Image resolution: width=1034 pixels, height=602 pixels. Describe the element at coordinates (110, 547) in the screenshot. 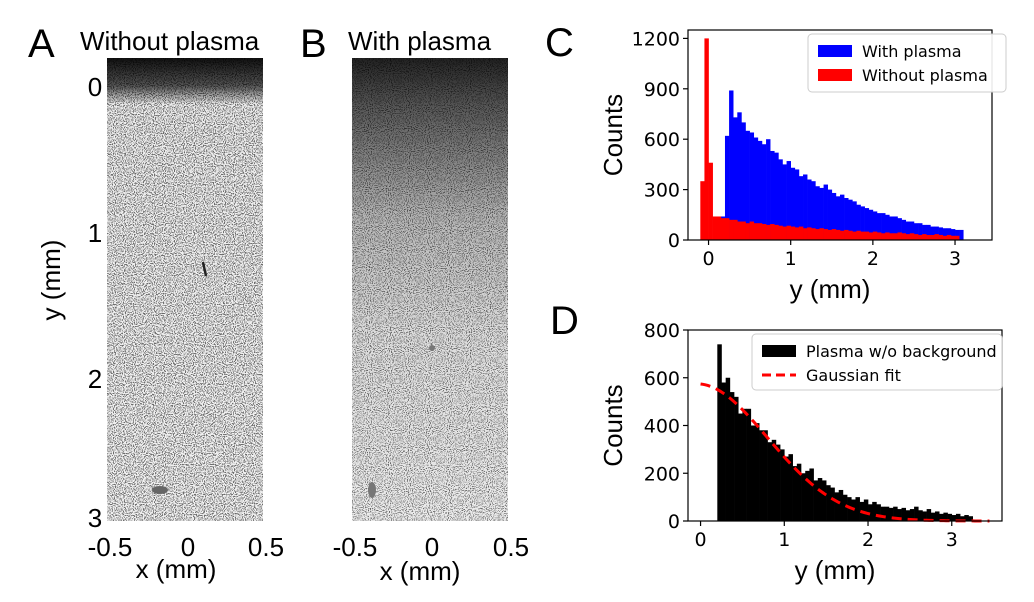

I see `image-a-x-tick-neg: -0.5` at that location.